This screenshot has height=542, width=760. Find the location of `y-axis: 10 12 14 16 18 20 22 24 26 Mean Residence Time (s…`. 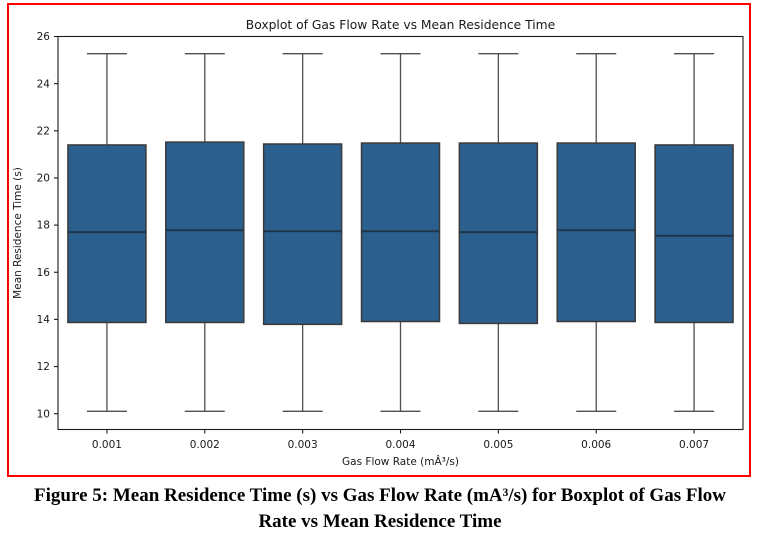

y-axis: 10 12 14 16 18 20 22 24 26 Mean Residence Time (s… is located at coordinates (35, 225).